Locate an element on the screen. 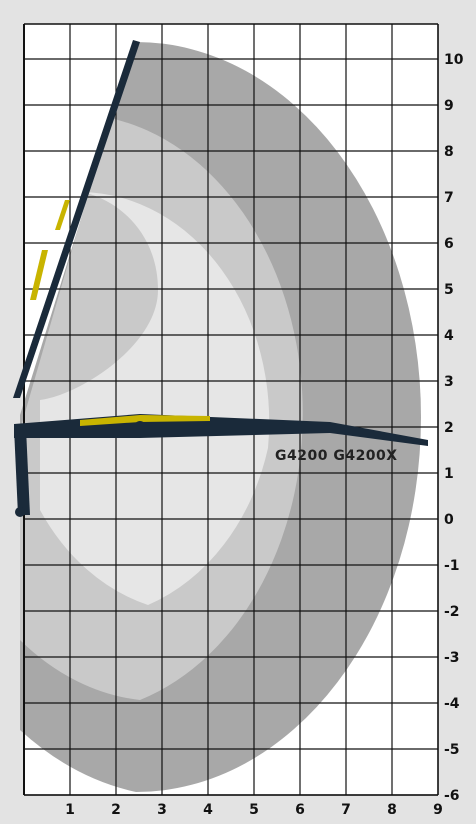 The image size is (476, 824). y-tick-label: 8 is located at coordinates (449, 152).